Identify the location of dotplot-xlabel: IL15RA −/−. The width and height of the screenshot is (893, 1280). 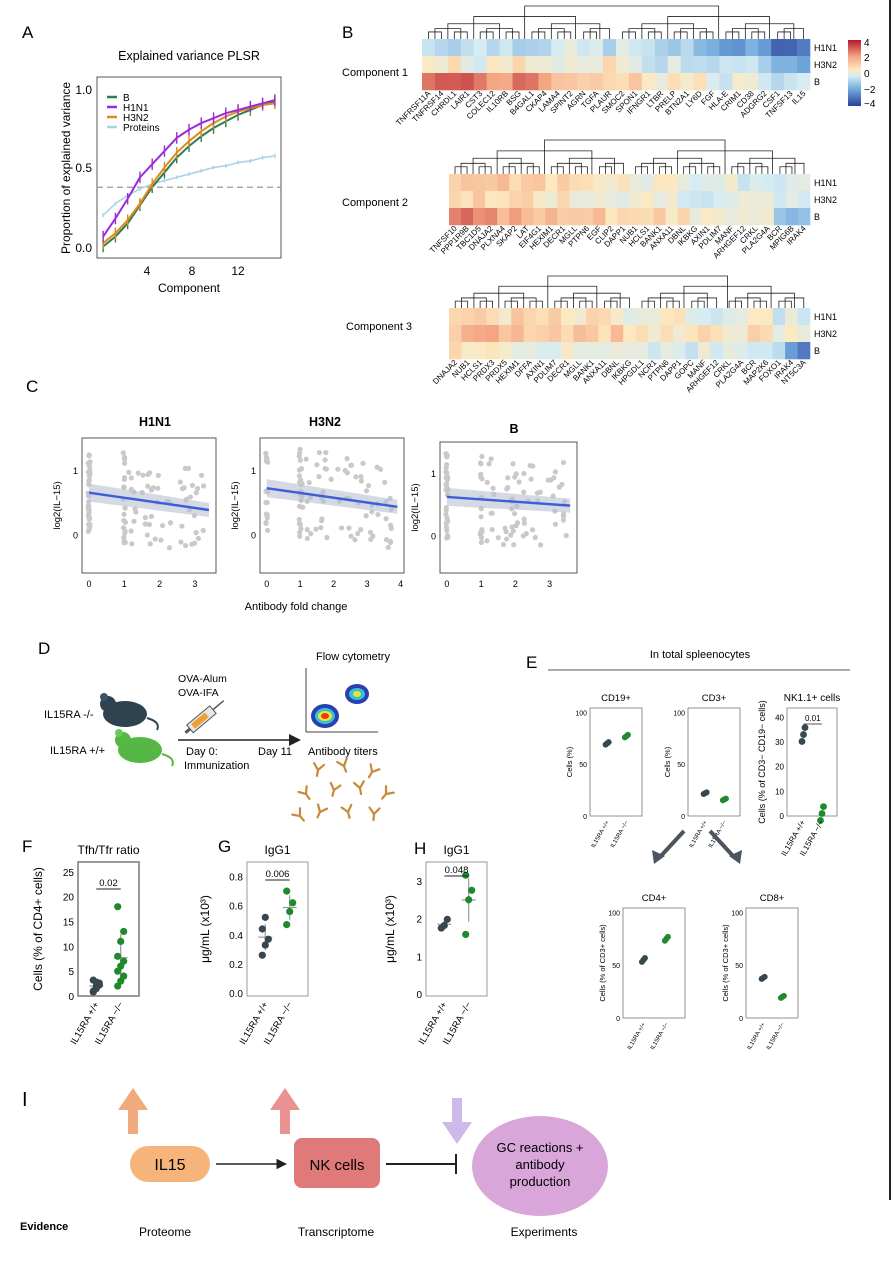
(776, 1036).